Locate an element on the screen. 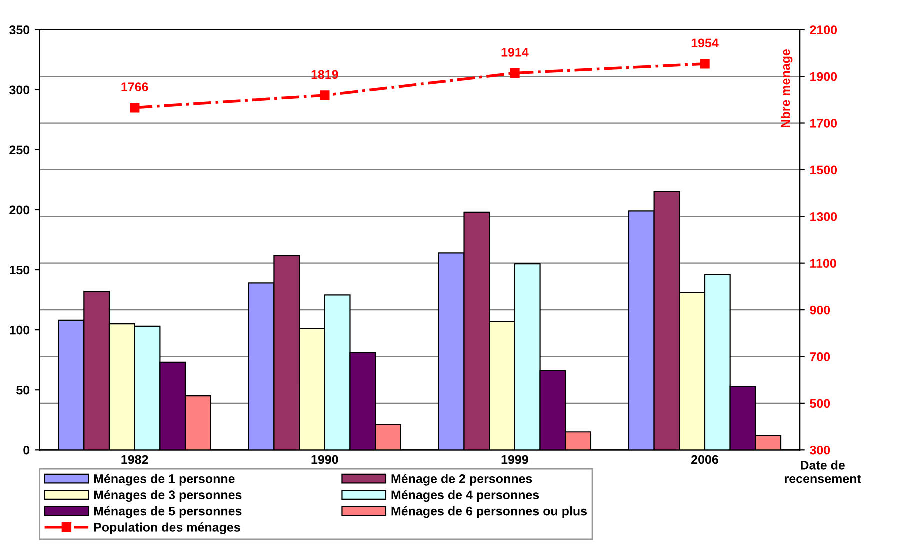 This screenshot has width=905, height=553. y2-tick-label: 900 is located at coordinates (820, 310).